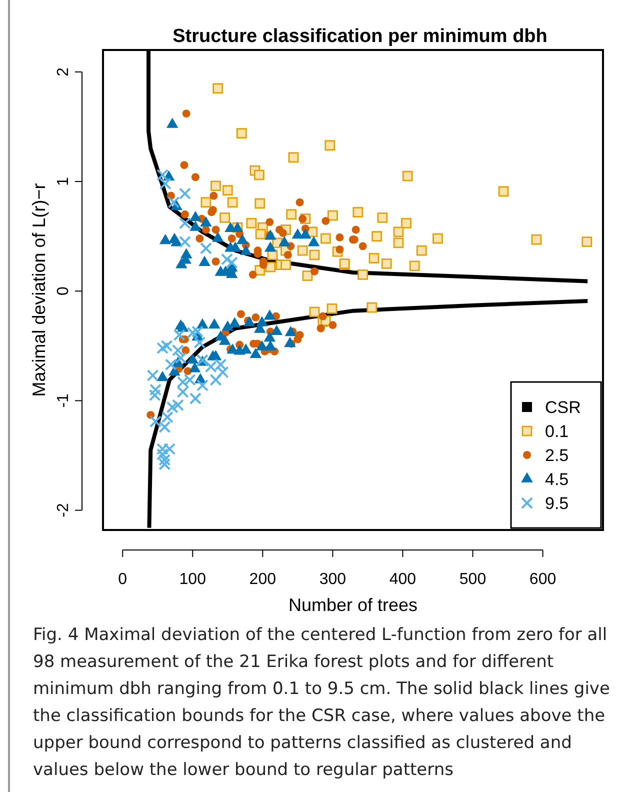 The width and height of the screenshot is (624, 792). I want to click on chart-title: Structure classification per minimum dbh, so click(360, 36).